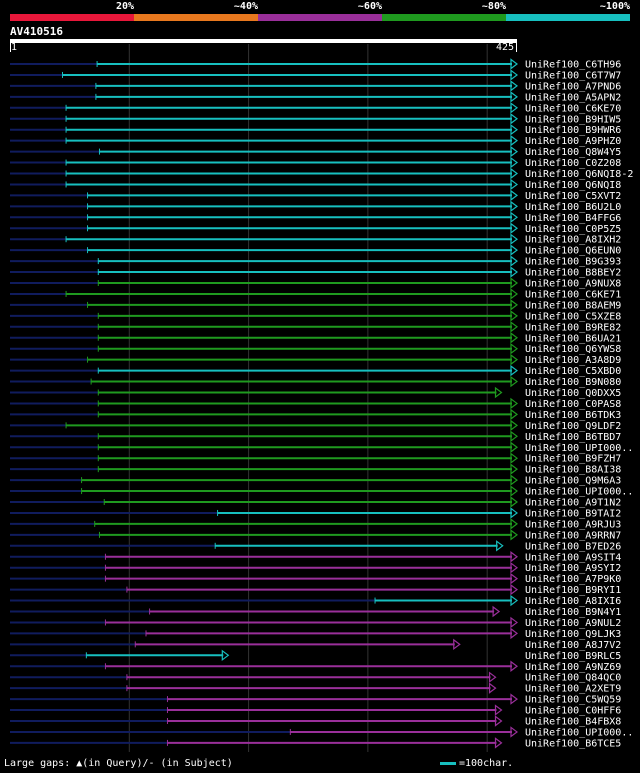 This screenshot has width=640, height=773. What do you see at coordinates (573, 678) in the screenshot?
I see `hit-label: UniRef100_Q84QC0` at bounding box center [573, 678].